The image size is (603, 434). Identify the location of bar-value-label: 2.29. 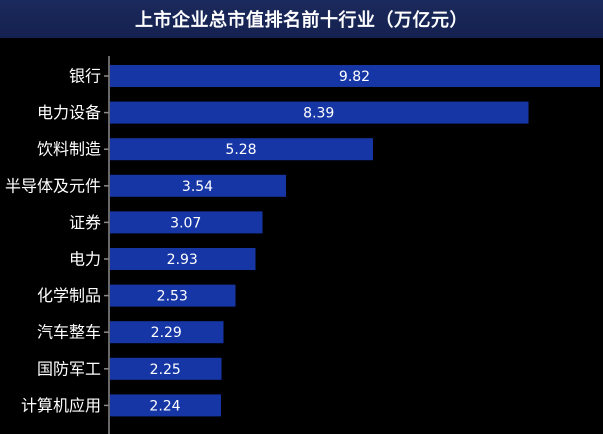
(166, 333).